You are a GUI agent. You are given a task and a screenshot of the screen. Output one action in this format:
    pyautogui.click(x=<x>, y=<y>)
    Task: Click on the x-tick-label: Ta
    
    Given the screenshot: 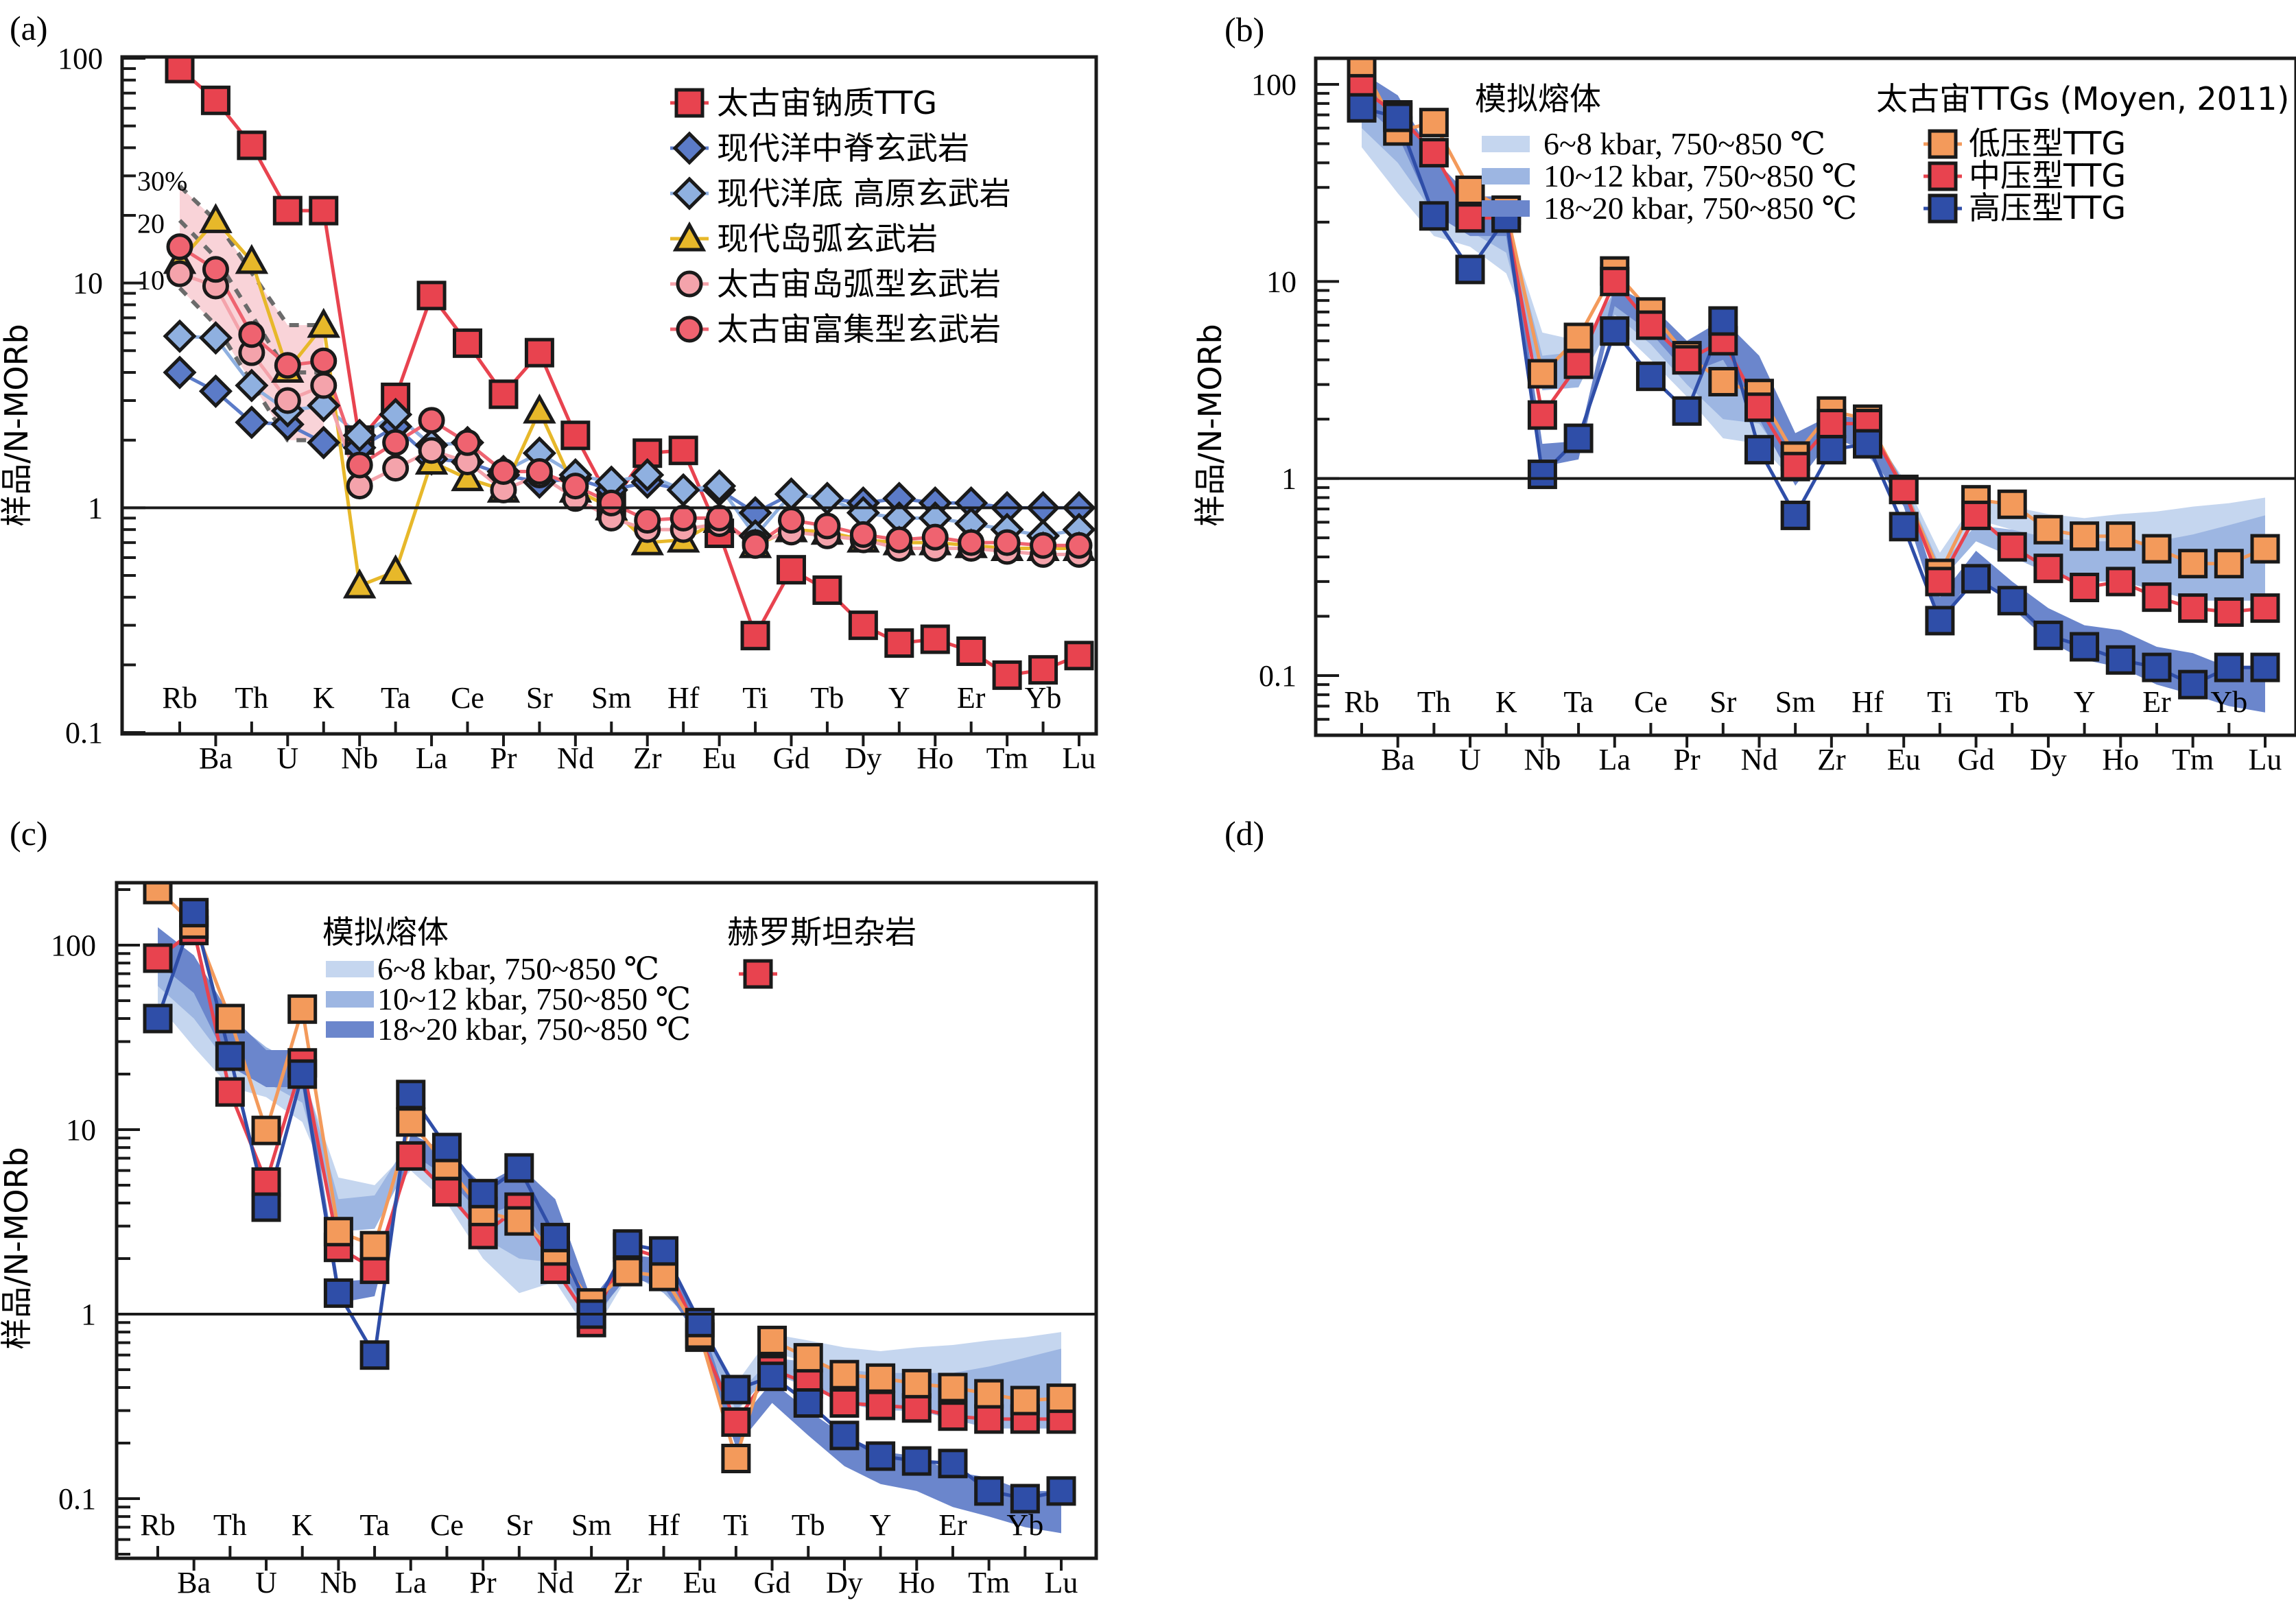 What is the action you would take?
    pyautogui.click(x=395, y=698)
    